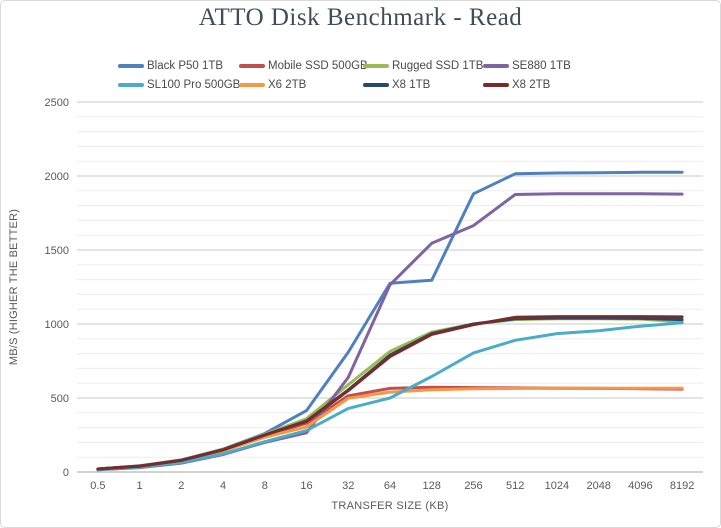 The image size is (721, 528). I want to click on legend-label: SL100 Pro 500GB, so click(194, 85).